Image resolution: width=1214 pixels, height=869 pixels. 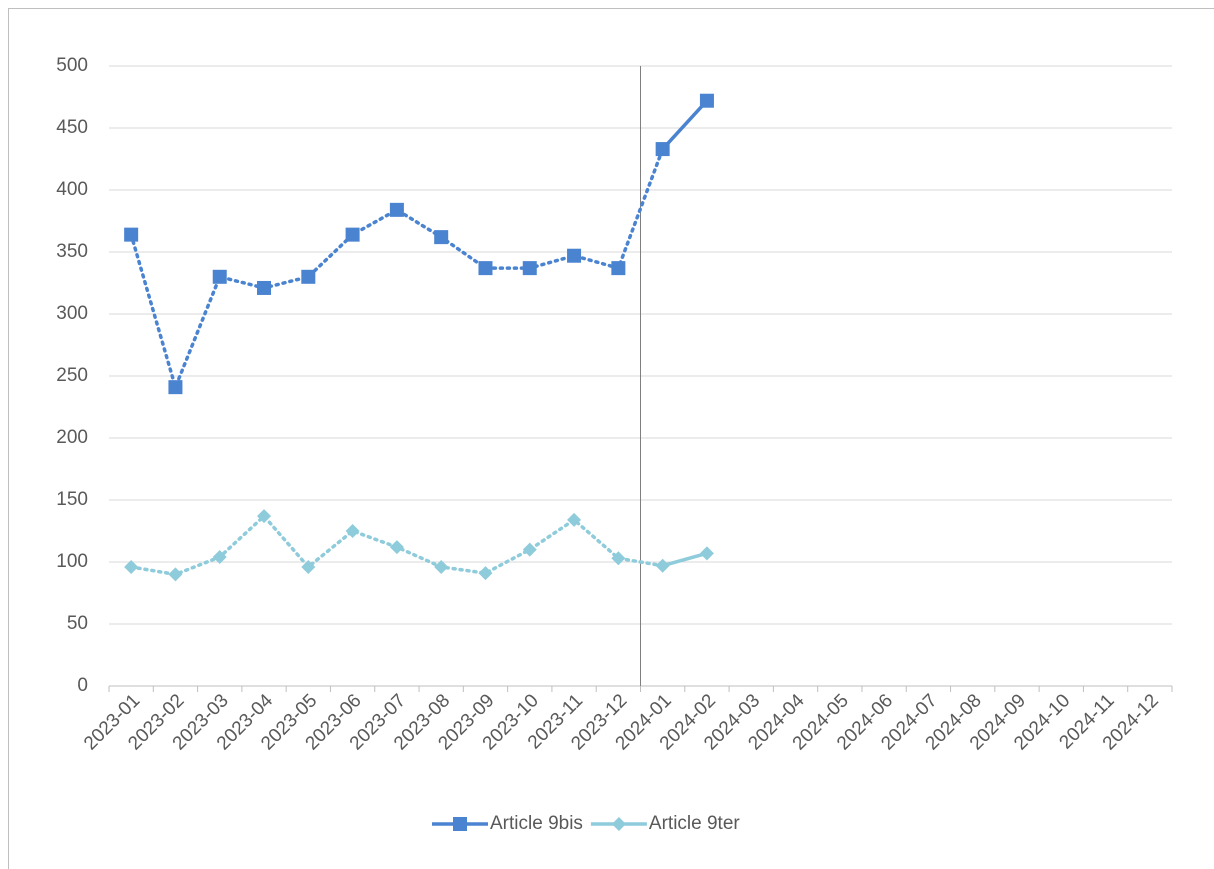 I want to click on y-tick-label: 500, so click(x=72, y=65).